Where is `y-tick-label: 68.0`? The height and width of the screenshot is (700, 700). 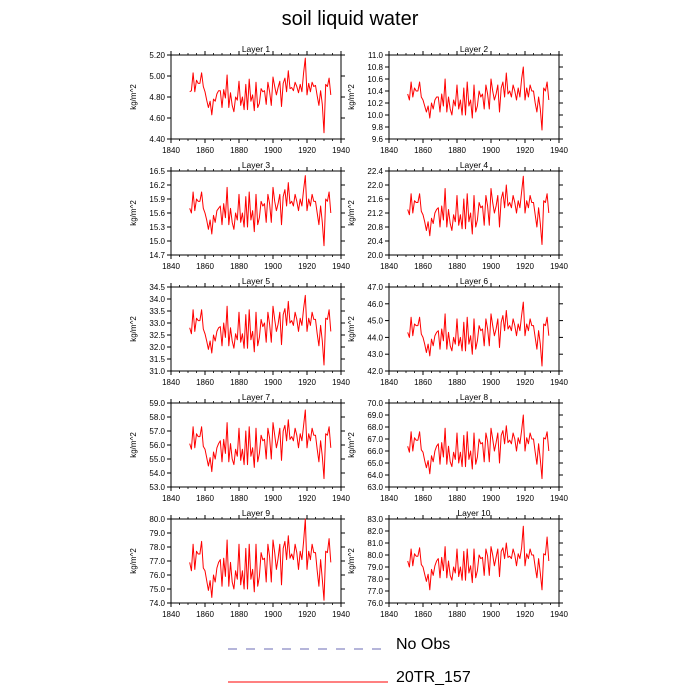 y-tick-label: 68.0 is located at coordinates (375, 427).